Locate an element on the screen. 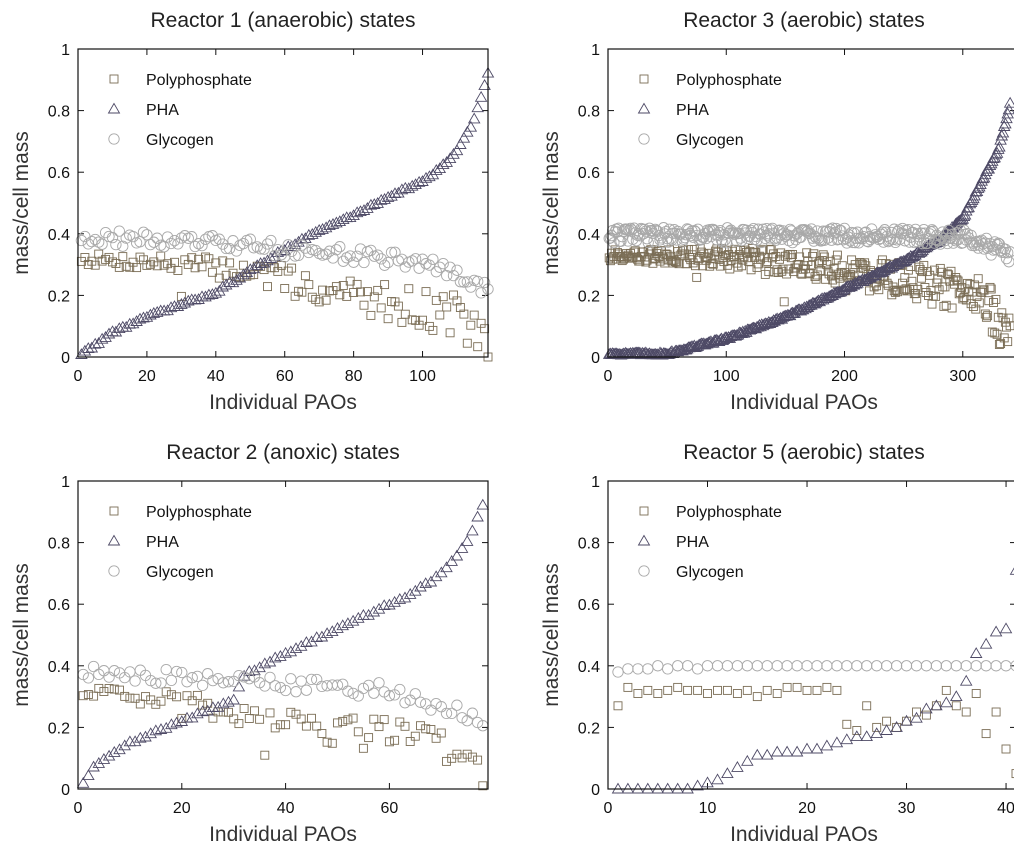  y-tick-label: 0.4 is located at coordinates (589, 235).